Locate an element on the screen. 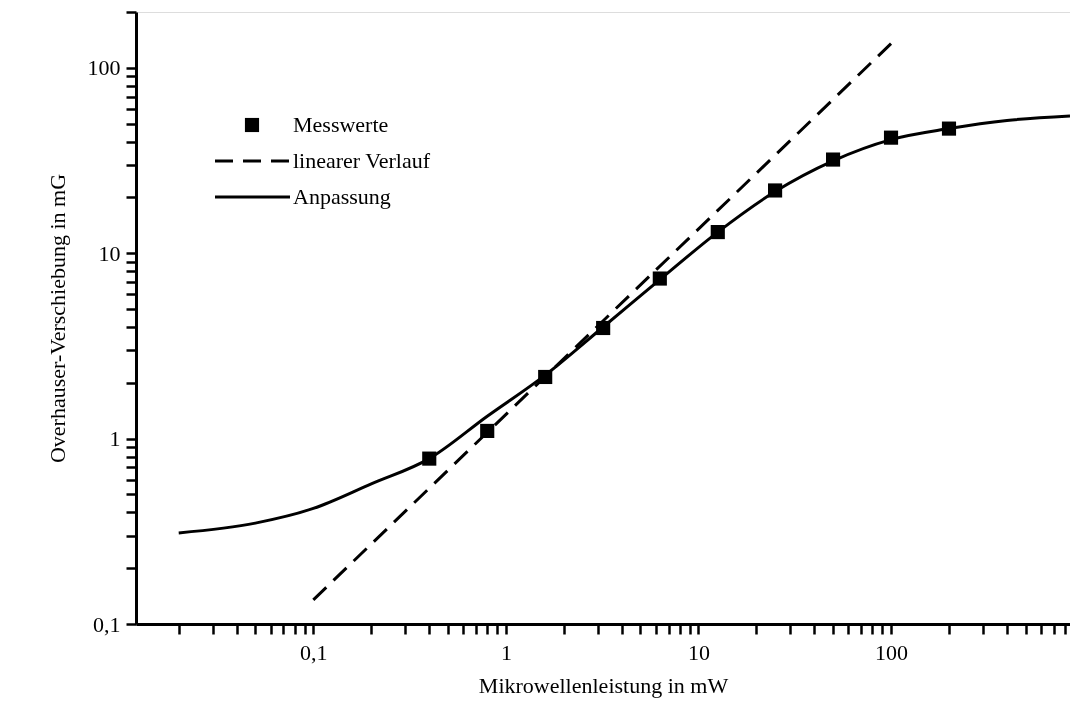  x-tick-label: 0,1 is located at coordinates (314, 652).